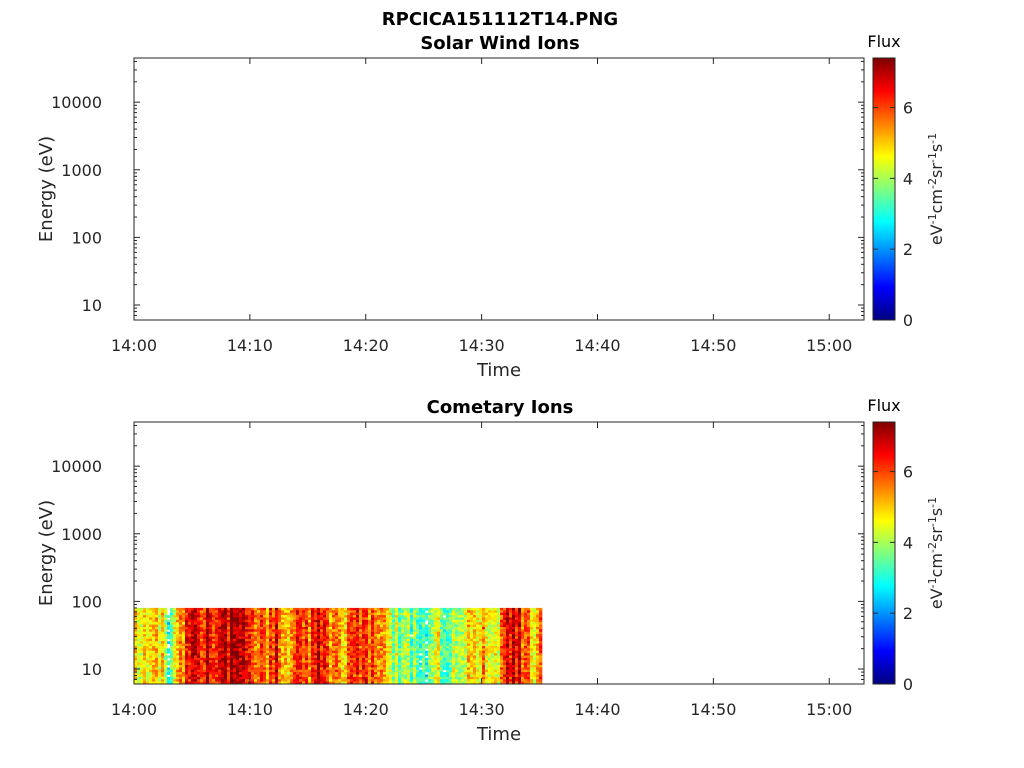  What do you see at coordinates (884, 189) in the screenshot?
I see `colorbar` at bounding box center [884, 189].